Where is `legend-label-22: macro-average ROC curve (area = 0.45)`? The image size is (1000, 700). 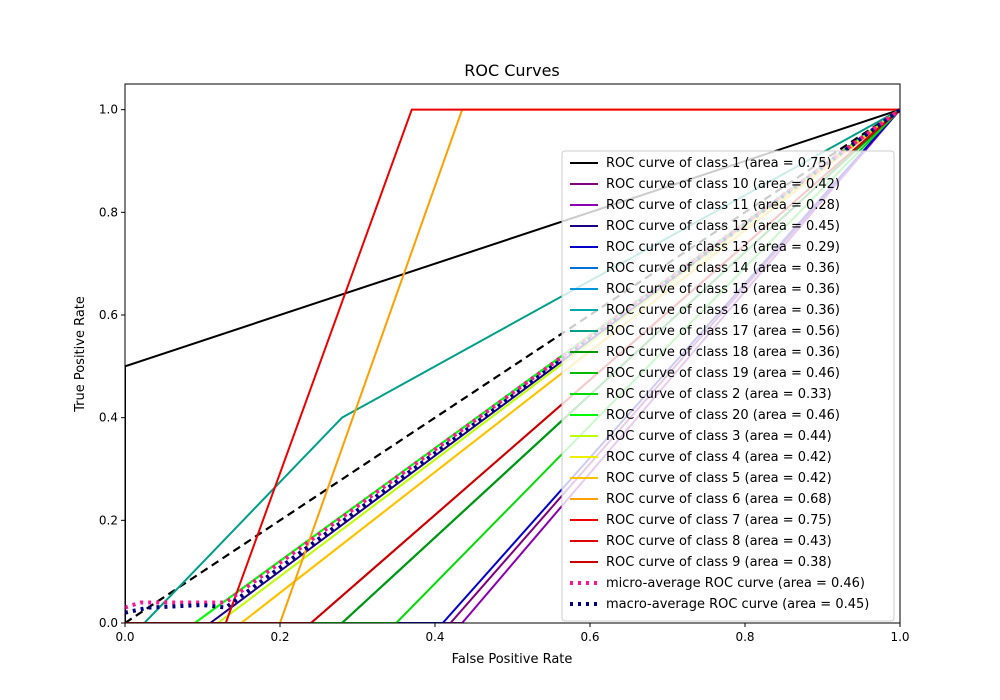
legend-label-22: macro-average ROC curve (area = 0.45) is located at coordinates (737, 604).